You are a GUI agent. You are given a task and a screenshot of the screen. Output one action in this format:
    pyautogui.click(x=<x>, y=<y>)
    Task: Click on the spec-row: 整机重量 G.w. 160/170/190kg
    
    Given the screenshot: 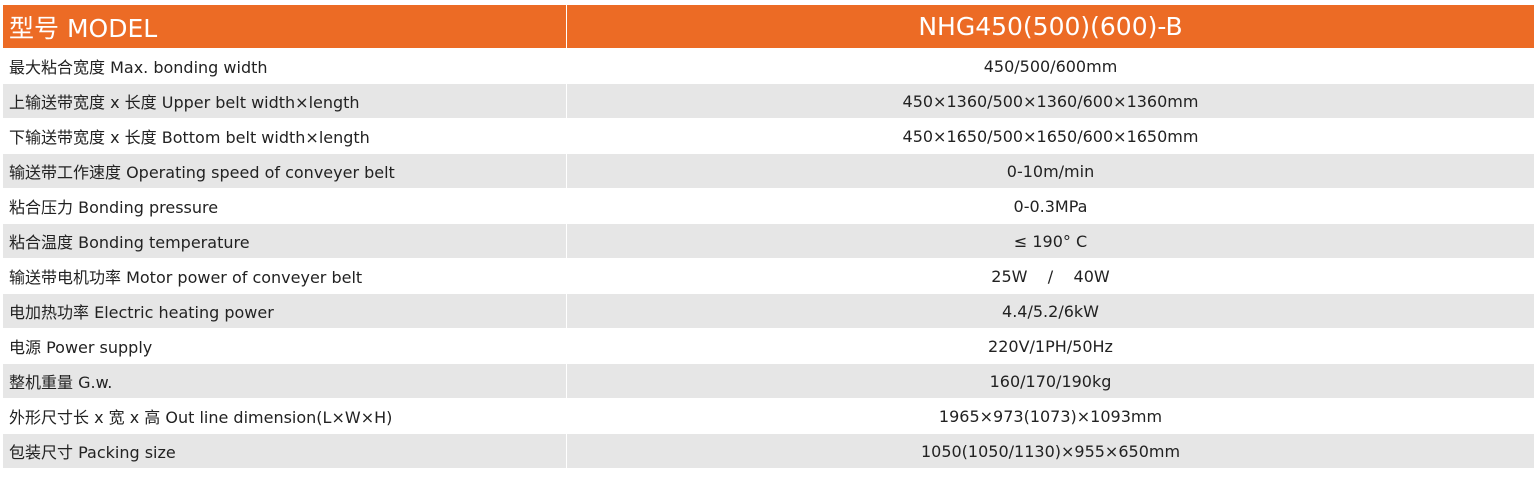 What is the action you would take?
    pyautogui.click(x=768, y=381)
    